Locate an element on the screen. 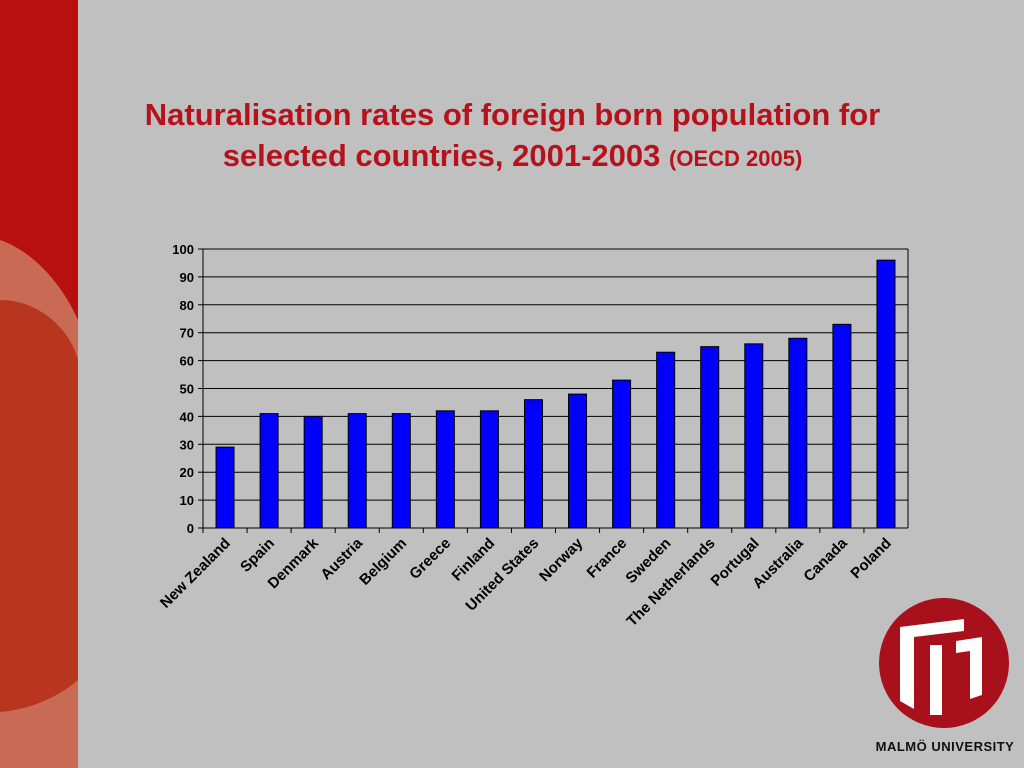 This screenshot has height=768, width=1024. x-category-label: Poland is located at coordinates (870, 558).